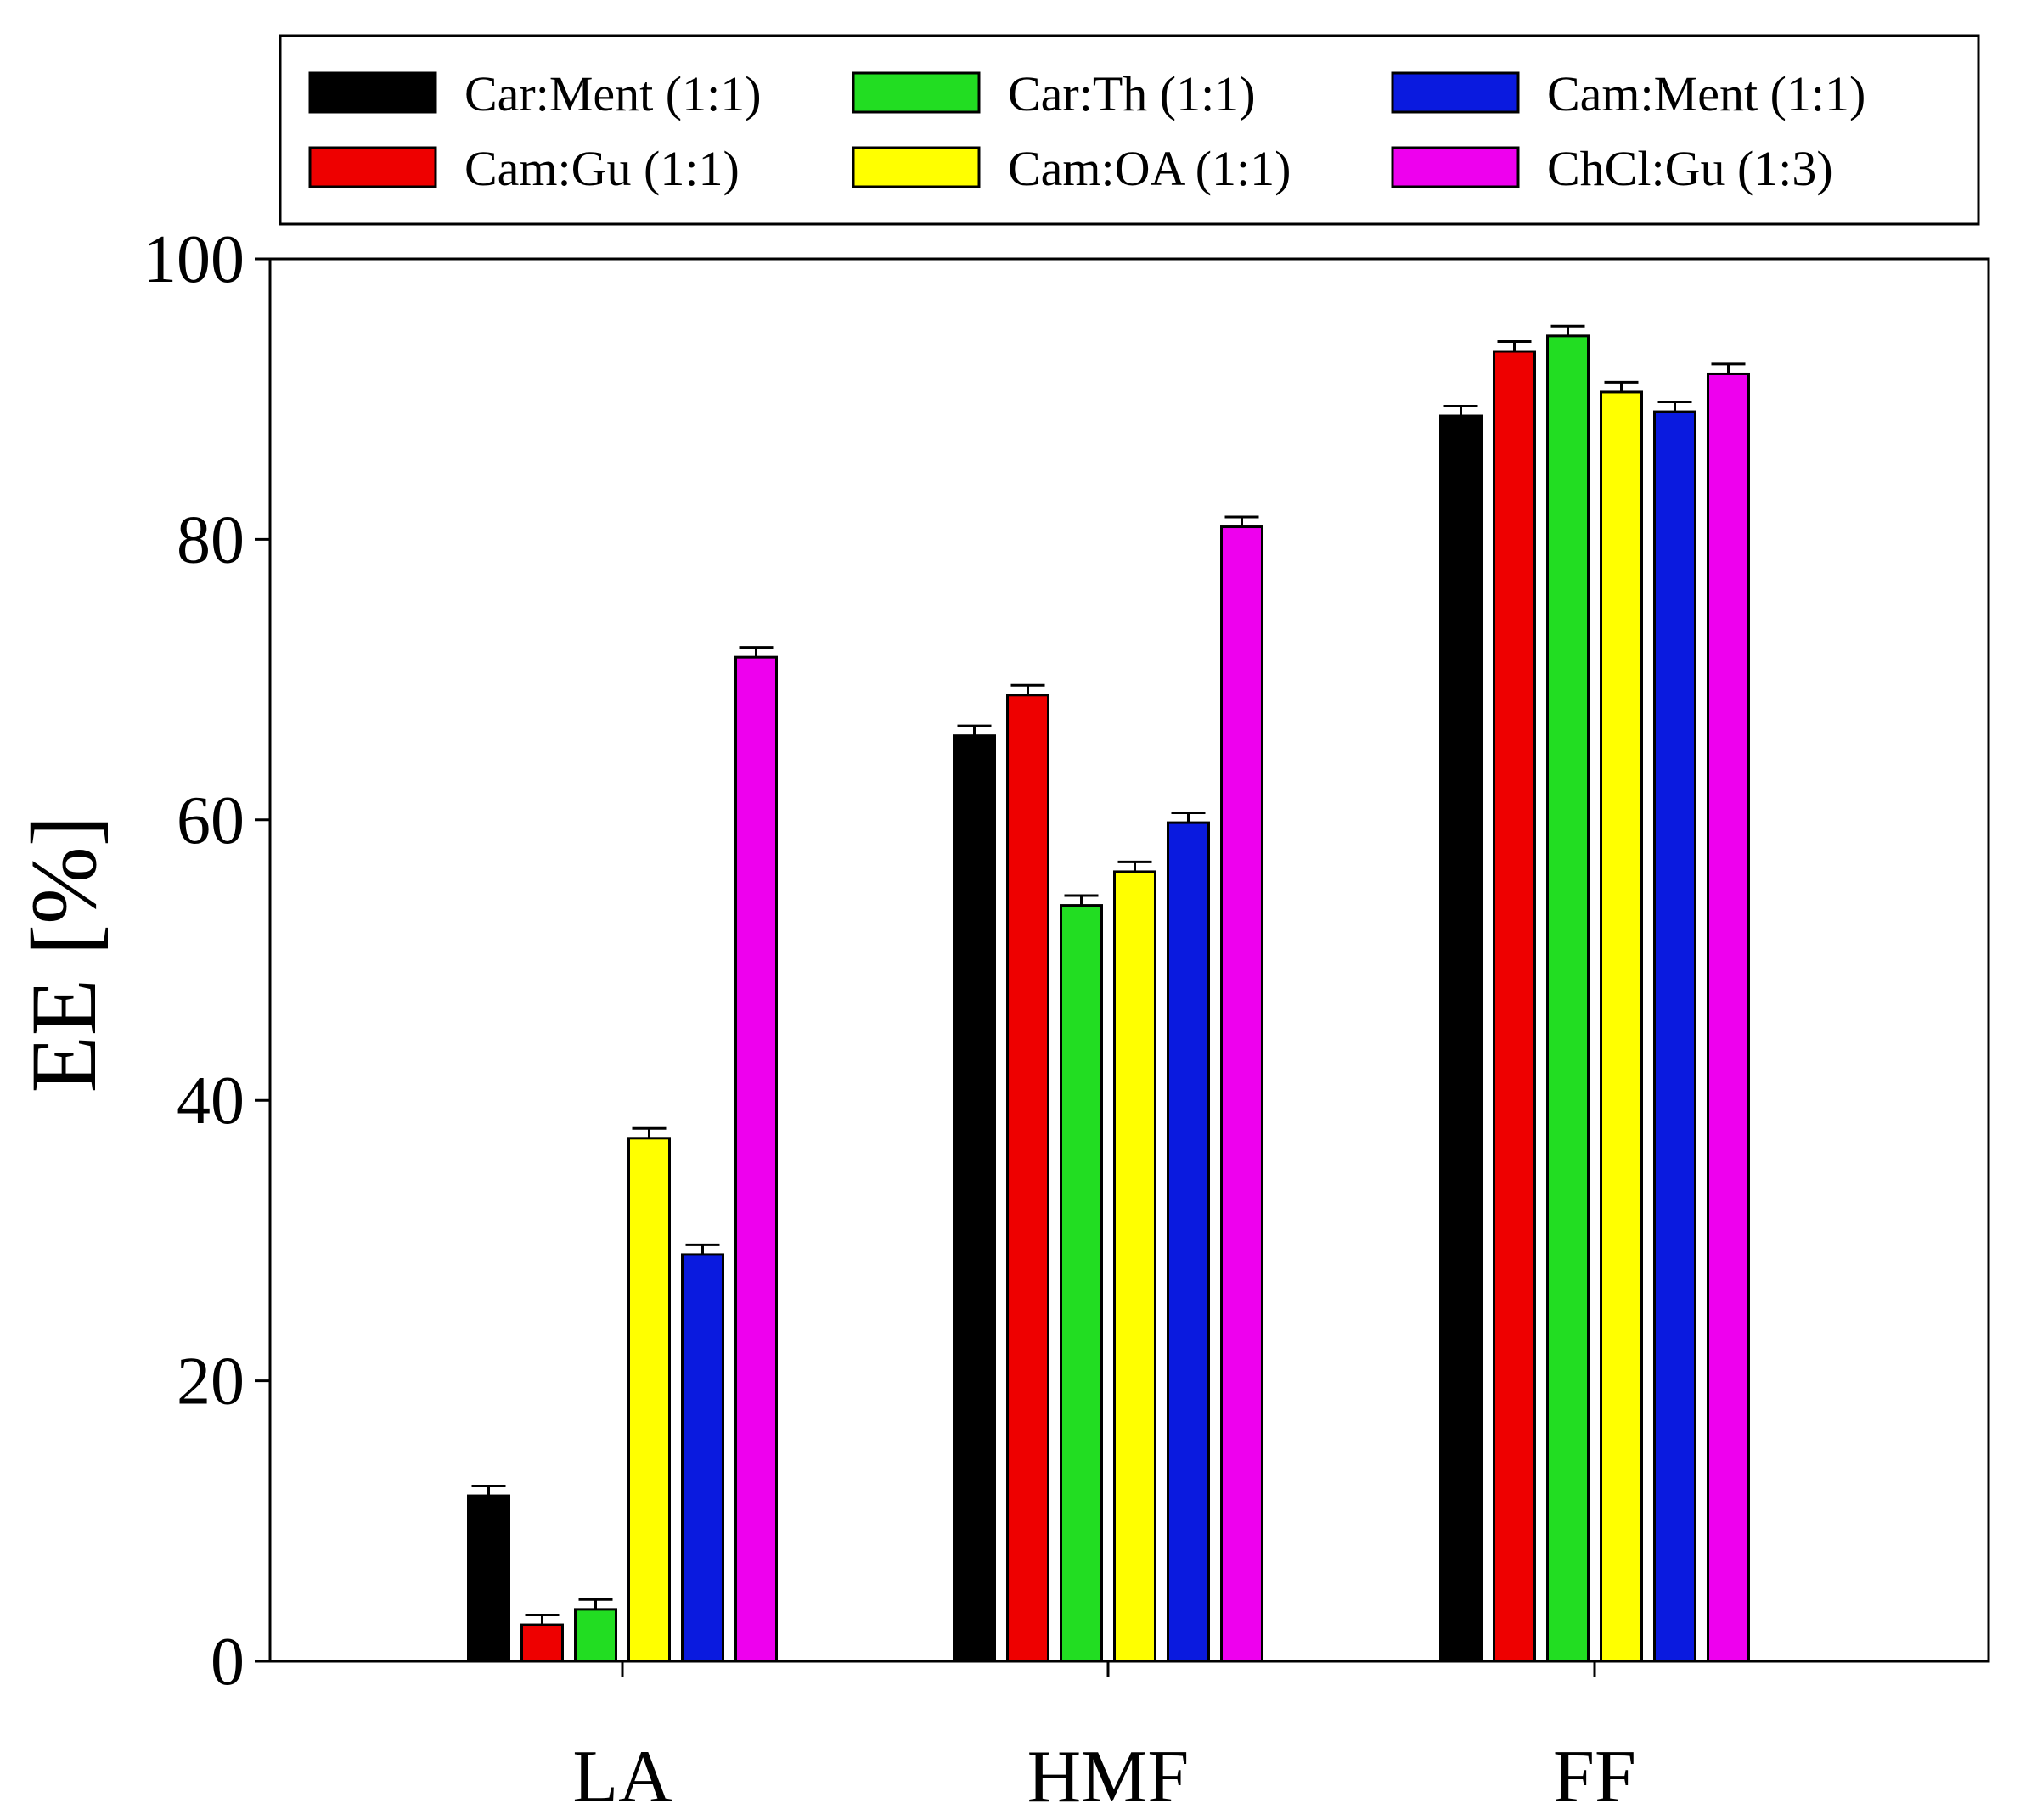  I want to click on legend-label: Car:Th (1:1), so click(1132, 93).